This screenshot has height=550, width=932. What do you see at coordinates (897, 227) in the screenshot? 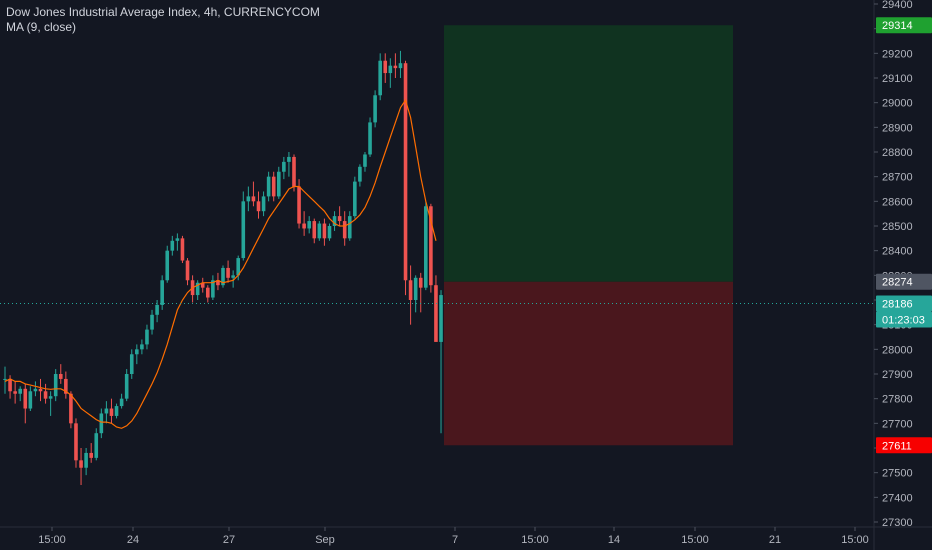
I see `price-tick-label: 28500` at bounding box center [897, 227].